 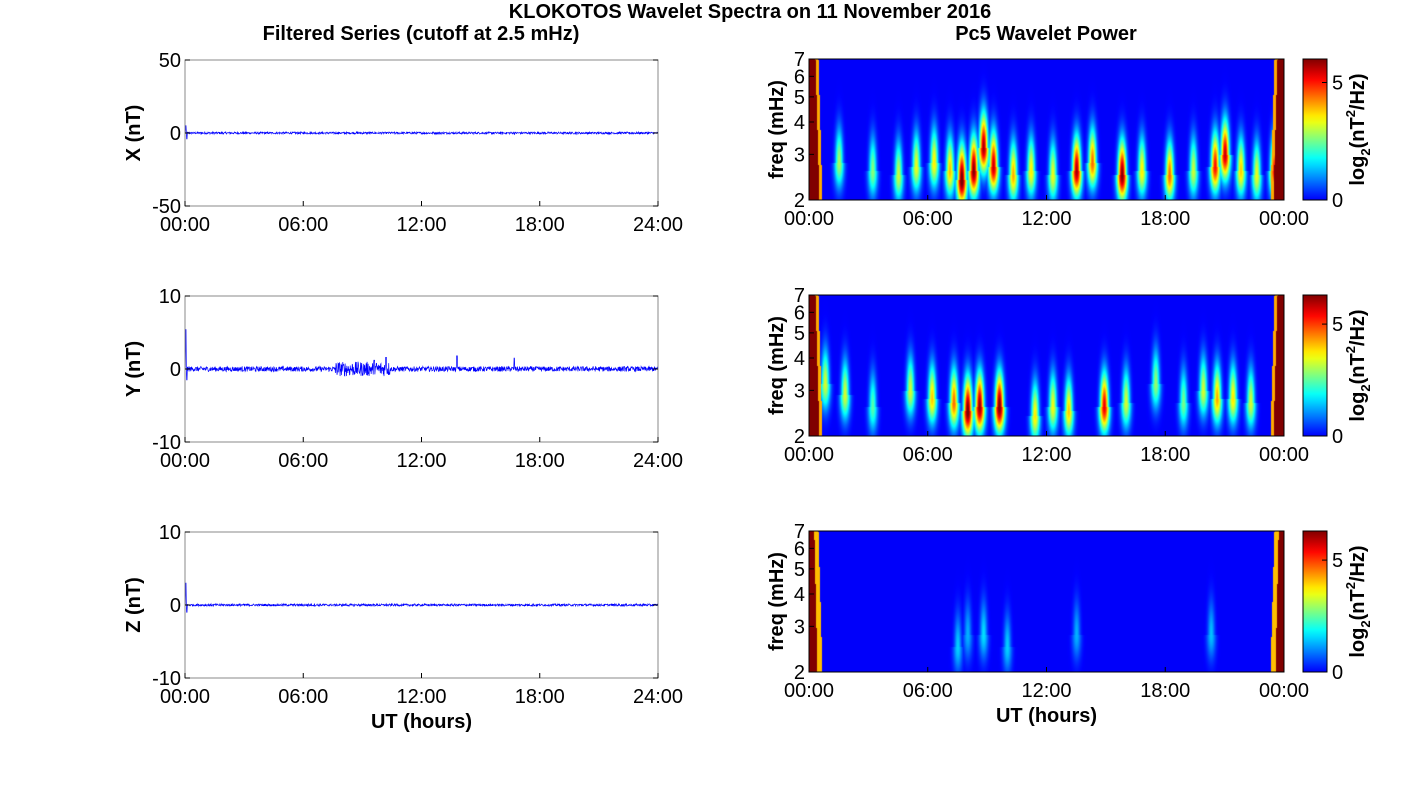 I want to click on y-series-ylabel: Y (nT), so click(x=134, y=369).